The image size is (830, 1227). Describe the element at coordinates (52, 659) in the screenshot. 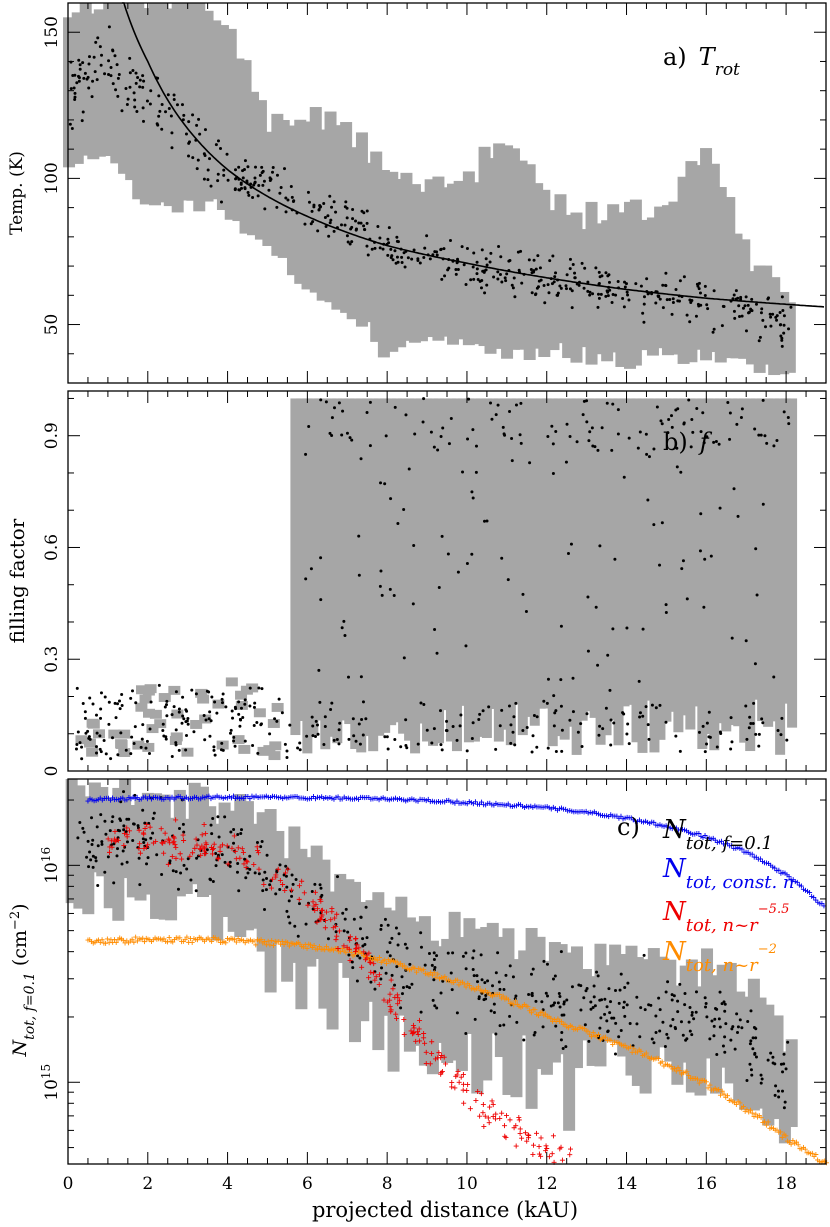

I see `y-tick-label: 0.3` at that location.